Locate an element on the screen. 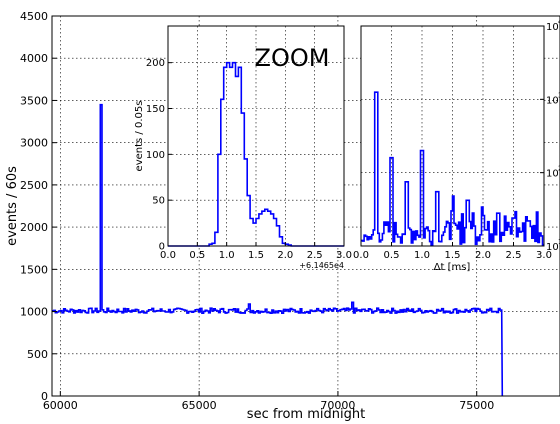 The width and height of the screenshot is (560, 424). dt-ytick-exponent: 3 is located at coordinates (559, 95).